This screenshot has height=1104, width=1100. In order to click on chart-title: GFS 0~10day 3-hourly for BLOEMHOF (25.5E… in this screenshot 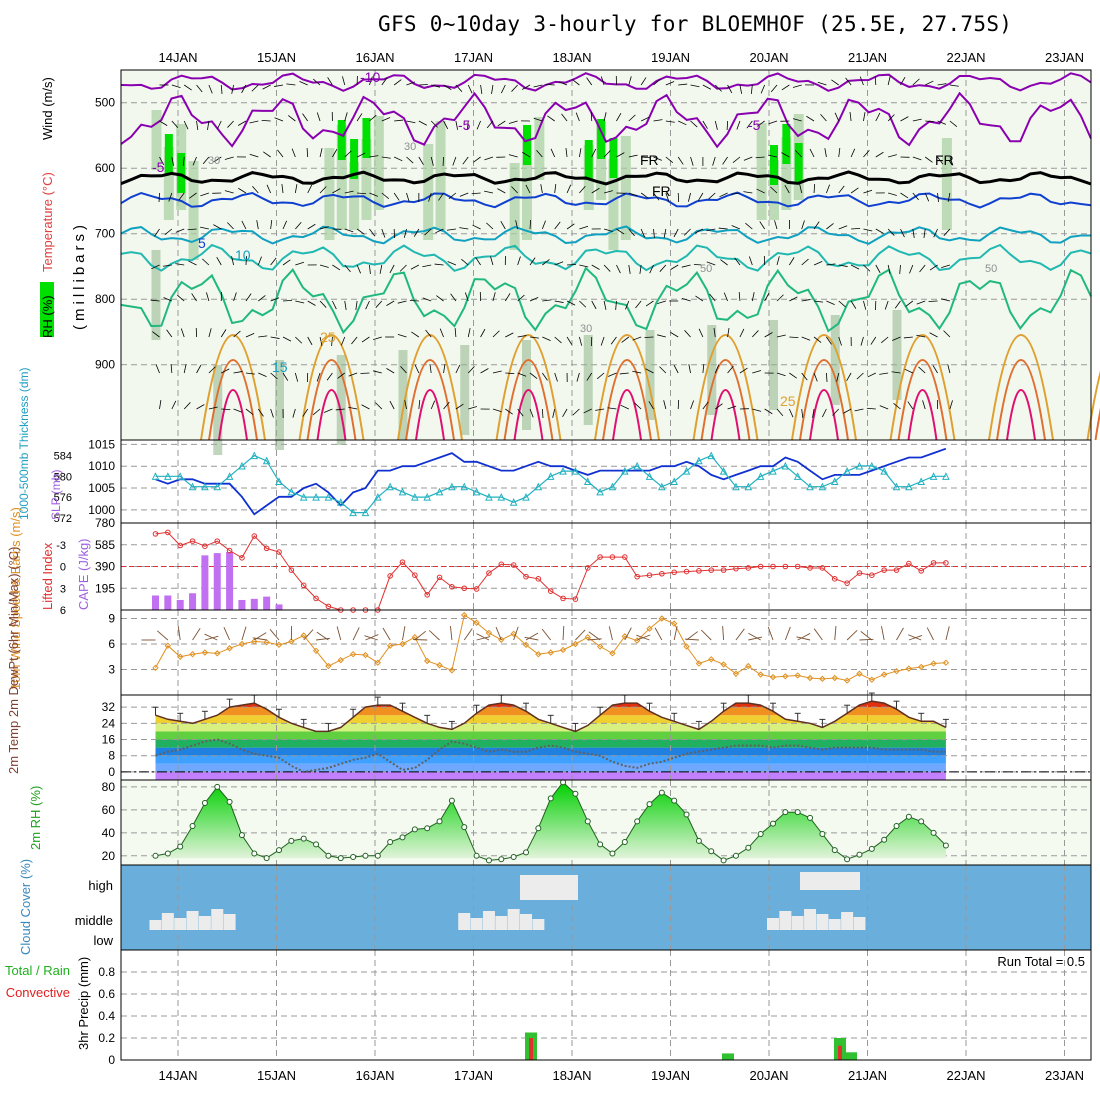, I will do `click(695, 24)`.